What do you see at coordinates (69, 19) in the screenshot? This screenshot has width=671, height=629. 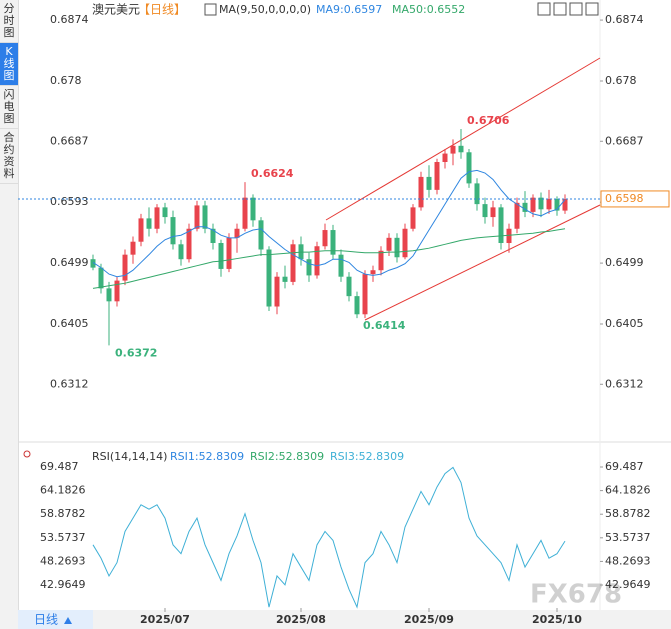 I see `y-tick-label: 0.6874` at bounding box center [69, 19].